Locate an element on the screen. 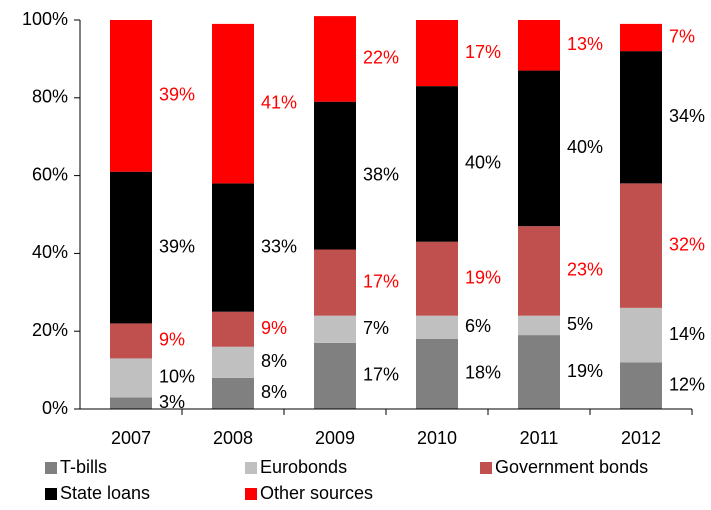 The width and height of the screenshot is (711, 510). value-label: 38% is located at coordinates (381, 174).